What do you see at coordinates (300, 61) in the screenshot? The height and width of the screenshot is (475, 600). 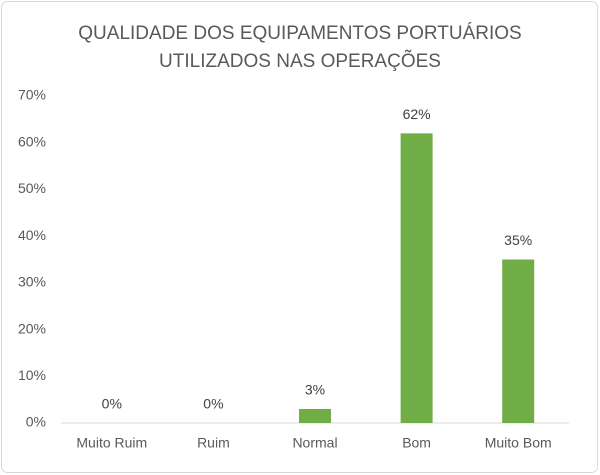 I see `chart-title: UTILIZADOS NAS OPERAÇÕES` at bounding box center [300, 61].